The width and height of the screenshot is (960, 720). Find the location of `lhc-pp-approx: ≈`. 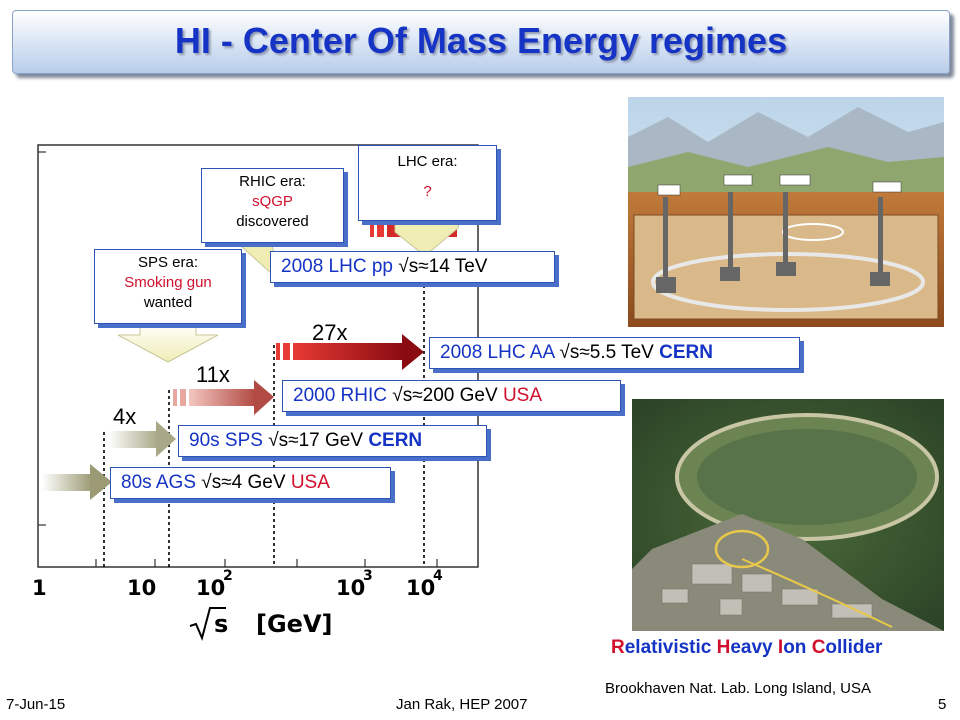

lhc-pp-approx: ≈ is located at coordinates (423, 266).